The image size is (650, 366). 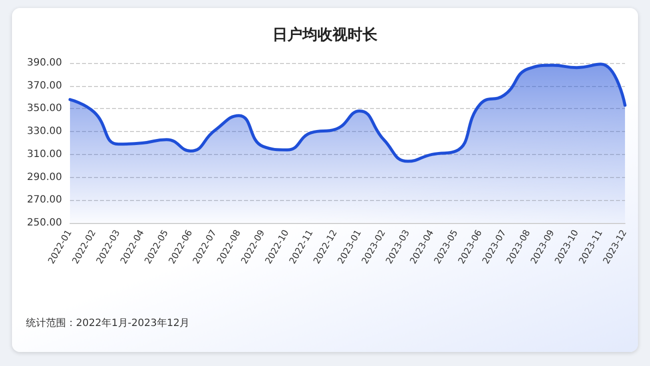 What do you see at coordinates (325, 35) in the screenshot?
I see `chart-title: 日户均收视时长` at bounding box center [325, 35].